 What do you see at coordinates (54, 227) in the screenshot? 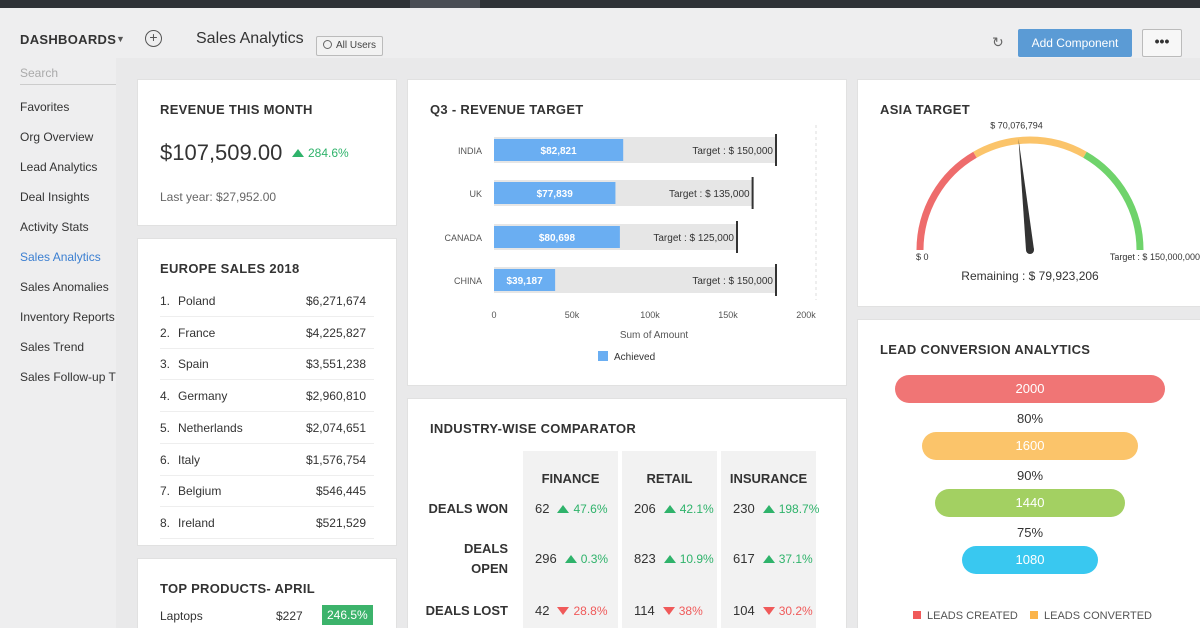
I see `sidebar-item: Activity Stats` at bounding box center [54, 227].